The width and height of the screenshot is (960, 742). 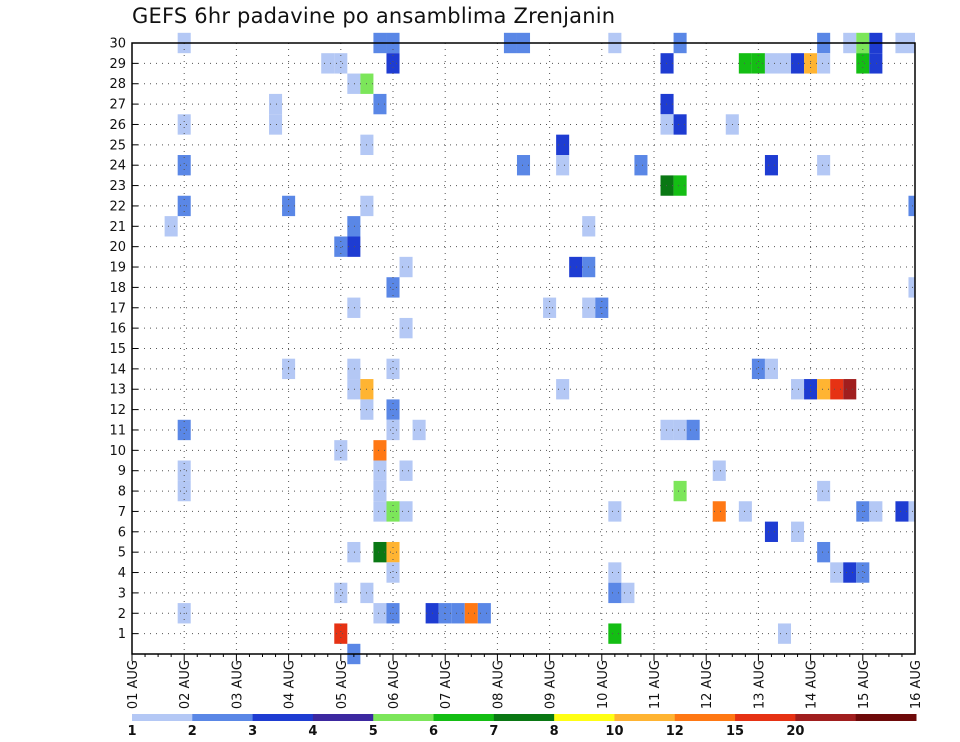 I want to click on y-tick-label: 8, so click(x=122, y=492).